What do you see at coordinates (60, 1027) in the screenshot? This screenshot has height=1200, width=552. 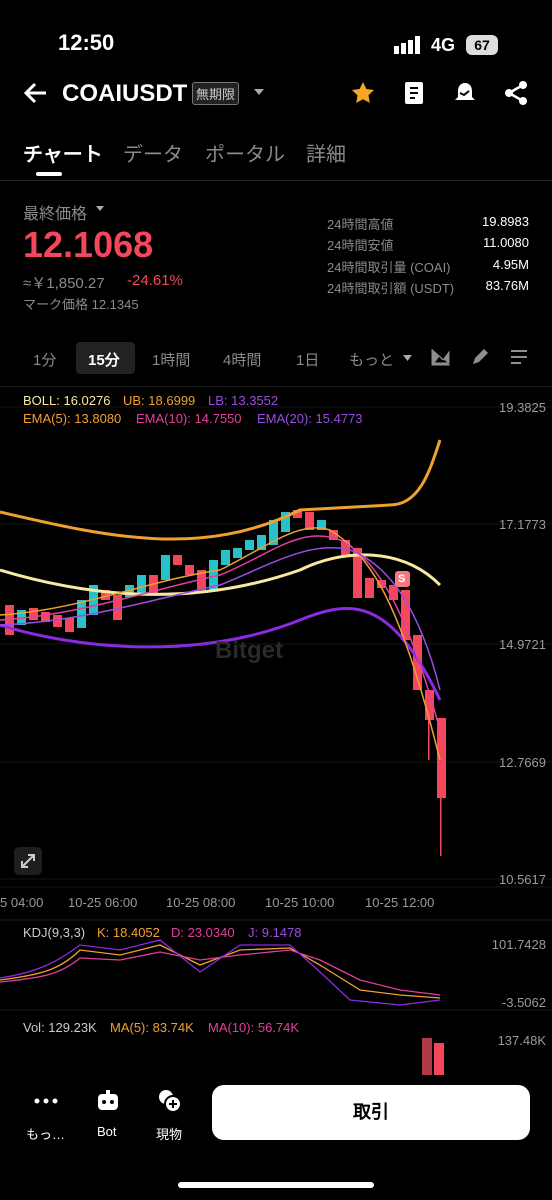 I see `vol-label: Vol: 129.23K` at bounding box center [60, 1027].